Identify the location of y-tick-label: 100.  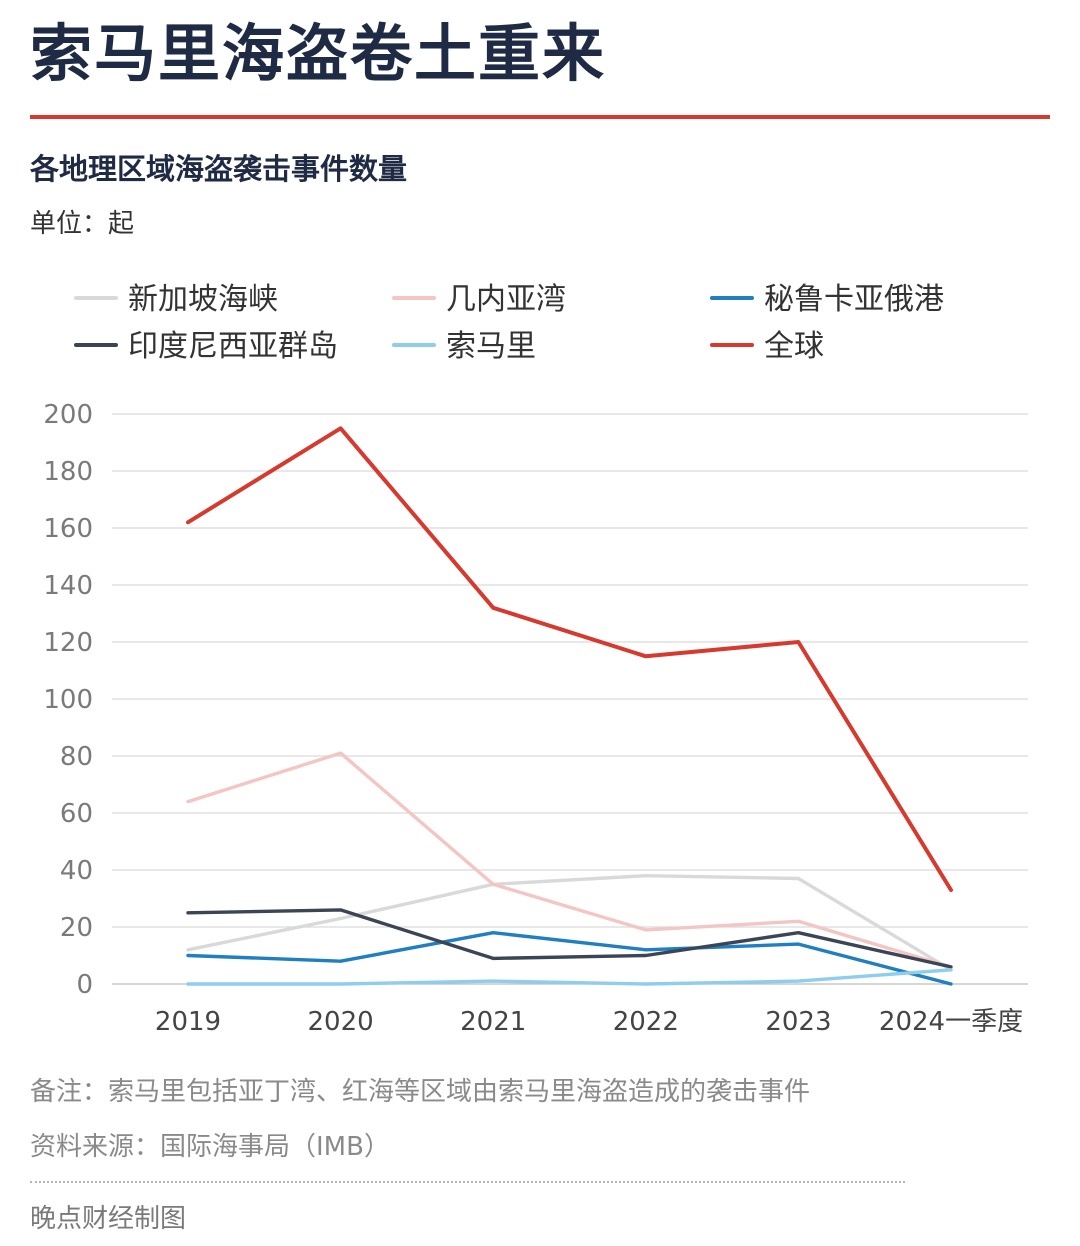
(68, 700).